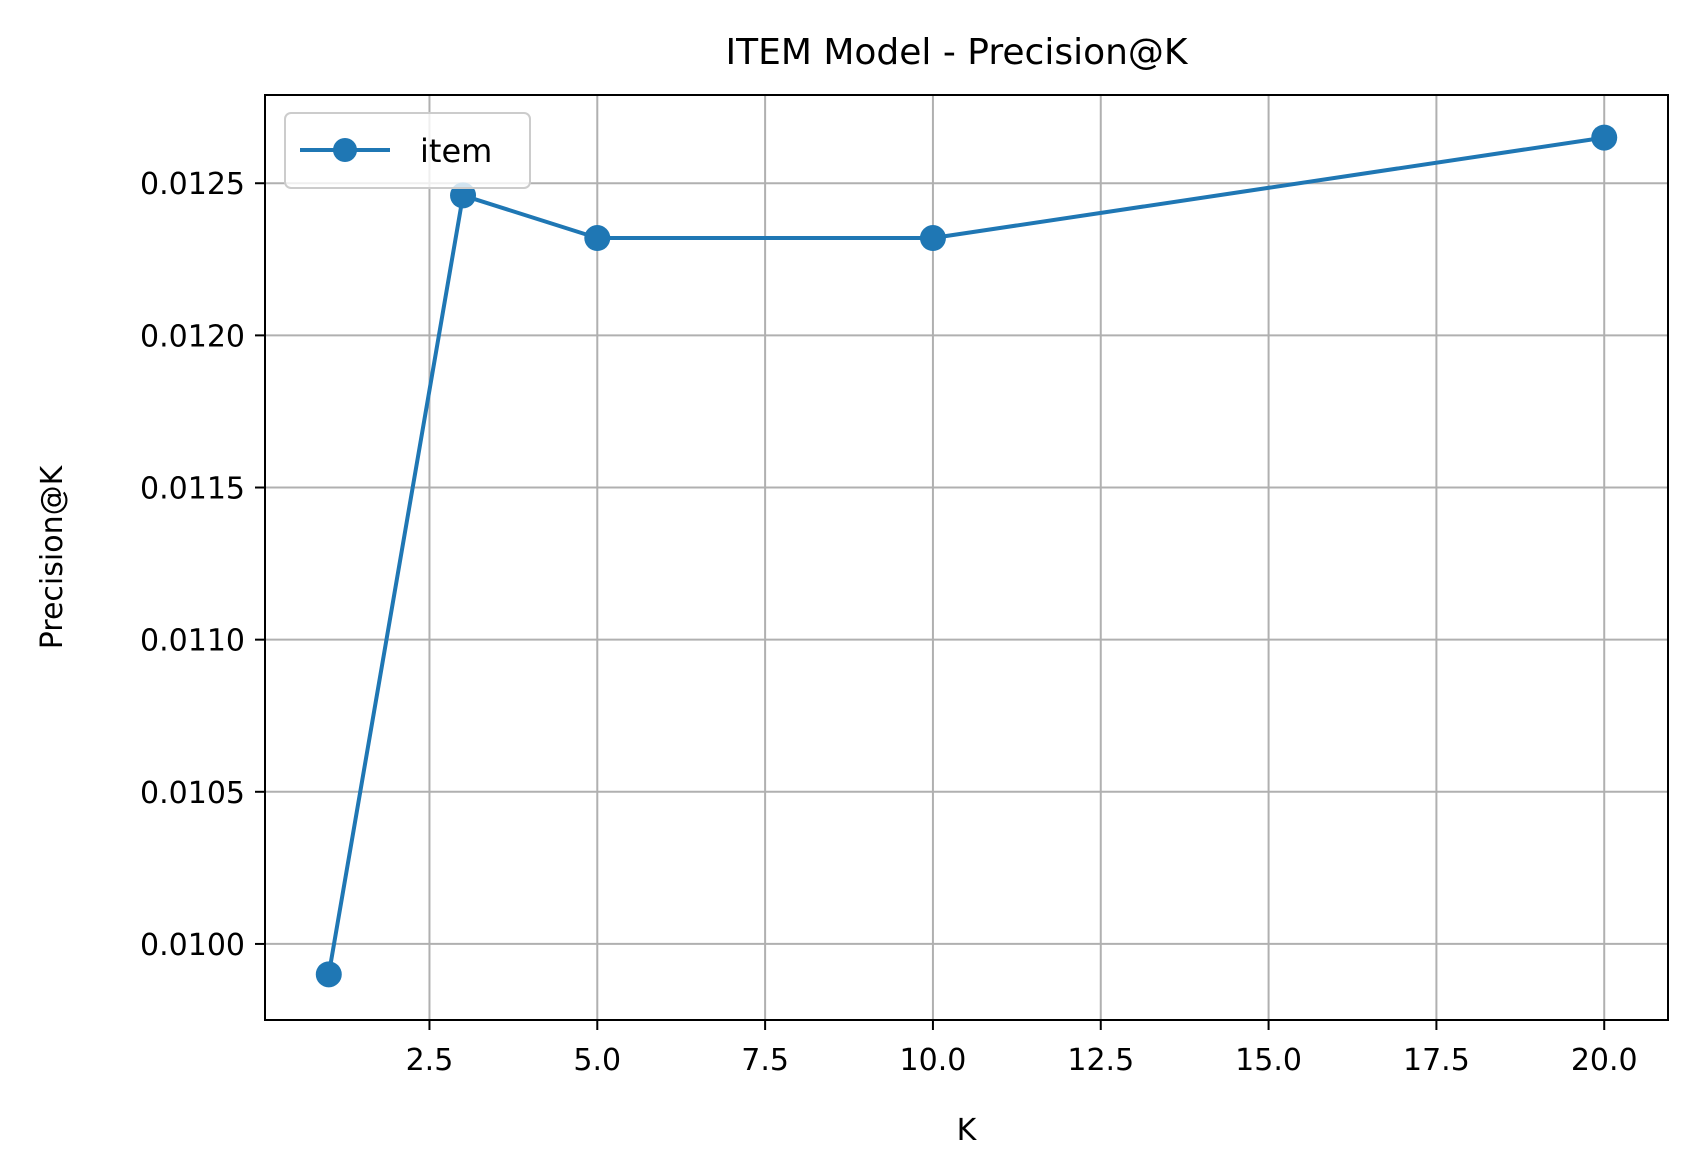 This screenshot has width=1688, height=1176. I want to click on legend-marker, so click(345, 150).